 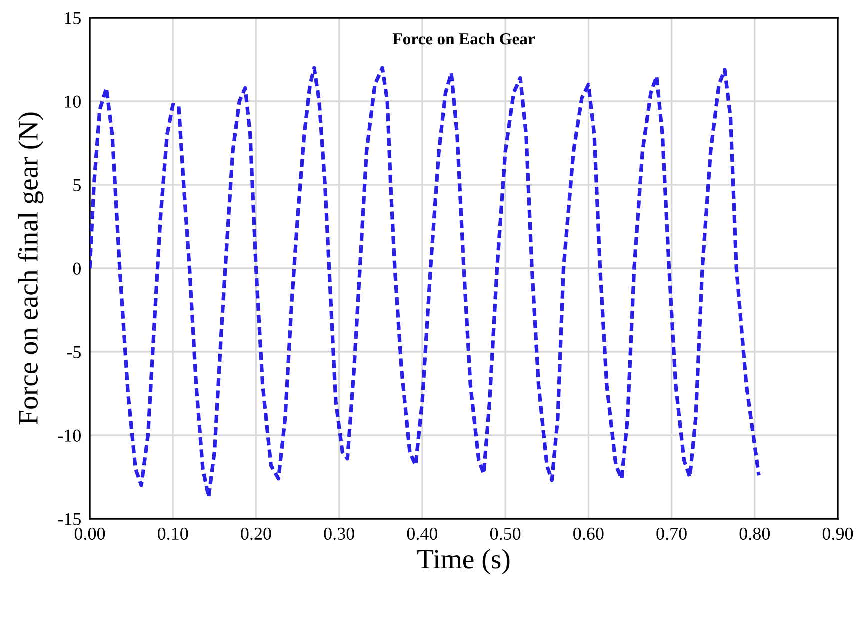 What do you see at coordinates (73, 102) in the screenshot?
I see `y-tick-label: 10` at bounding box center [73, 102].